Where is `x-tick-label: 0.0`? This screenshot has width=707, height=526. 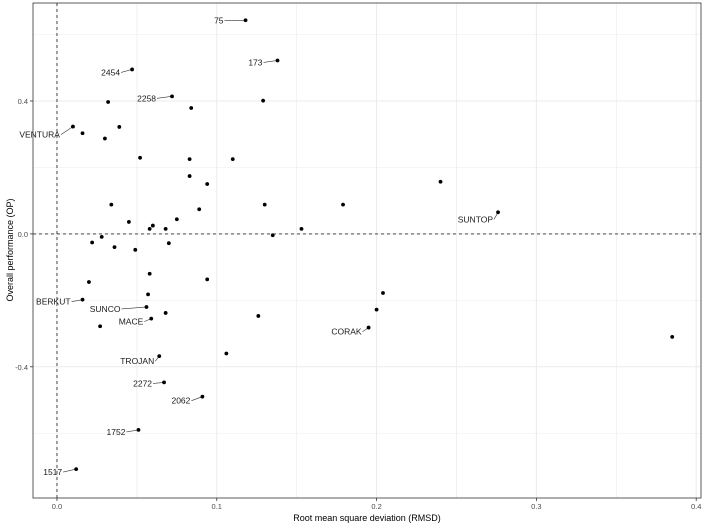 x-tick-label: 0.0 is located at coordinates (57, 506).